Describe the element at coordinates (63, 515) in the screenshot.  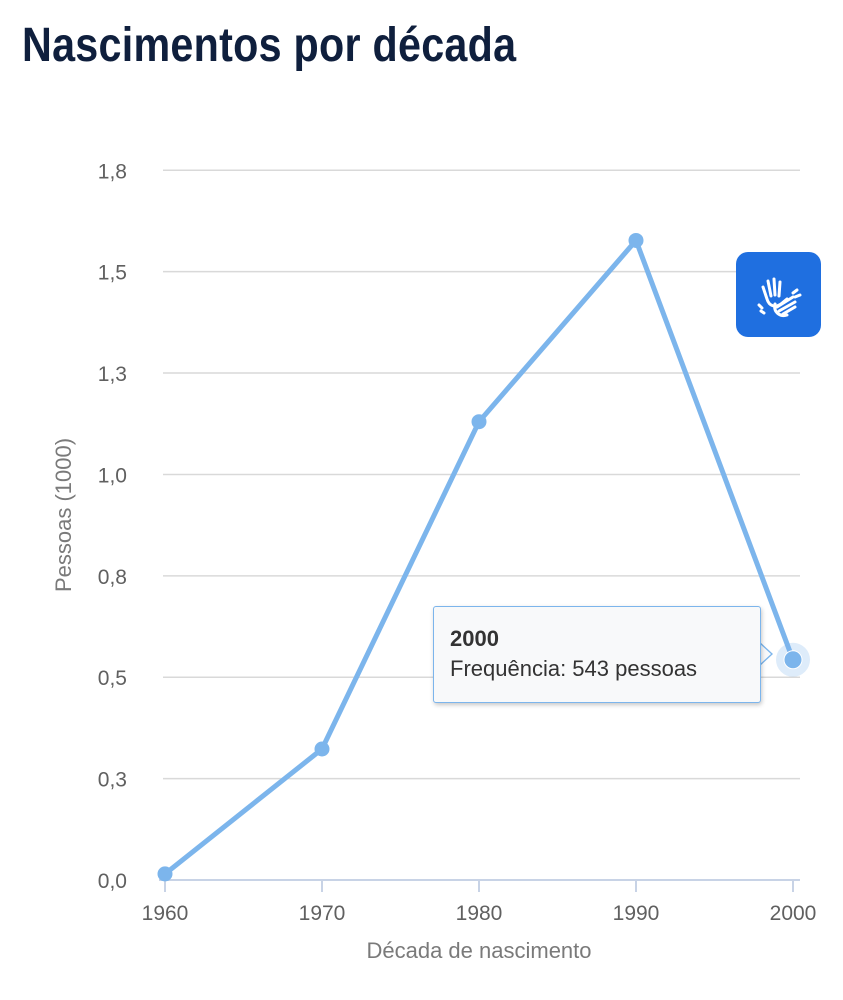
I see `y-axis-title: Pessoas (1000)` at that location.